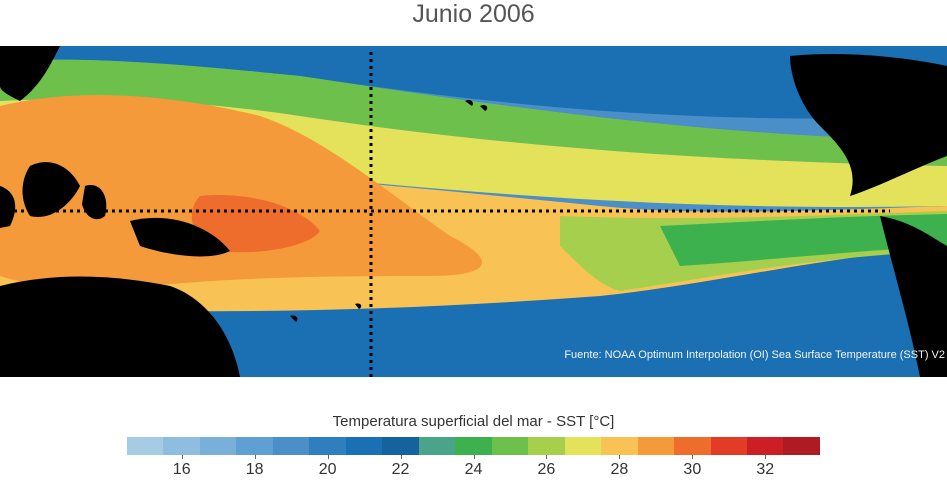  Describe the element at coordinates (181, 469) in the screenshot. I see `color-bar-tick-label: 16` at that location.